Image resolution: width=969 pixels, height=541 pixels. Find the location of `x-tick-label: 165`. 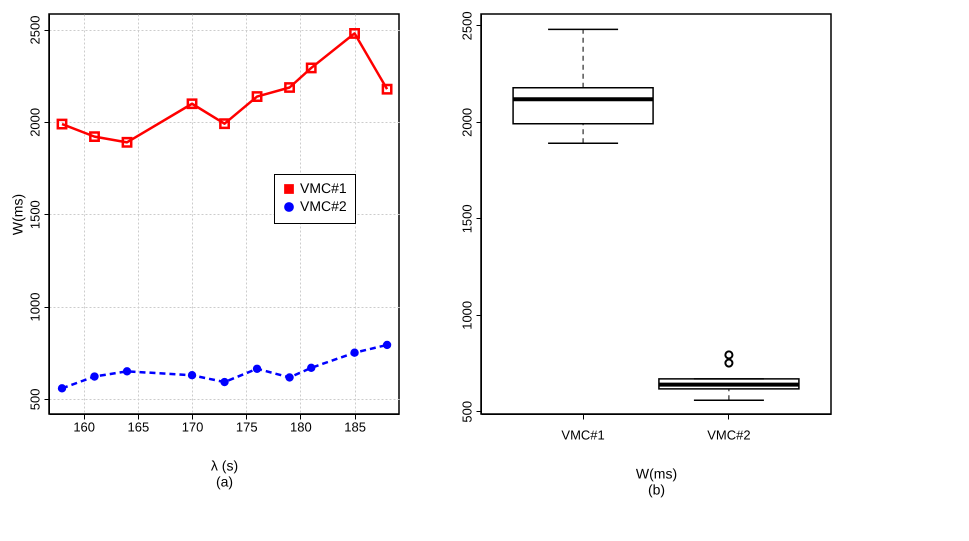

x-tick-label: 165 is located at coordinates (139, 427).